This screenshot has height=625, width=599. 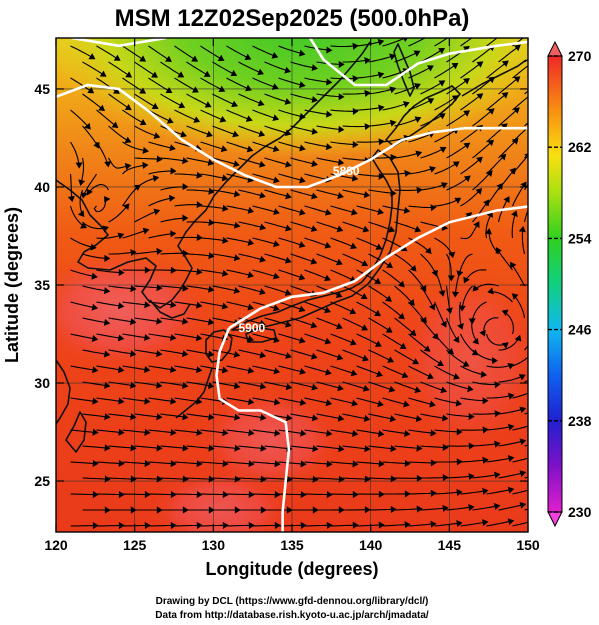 What do you see at coordinates (135, 545) in the screenshot?
I see `x-tick-label: 125` at bounding box center [135, 545].